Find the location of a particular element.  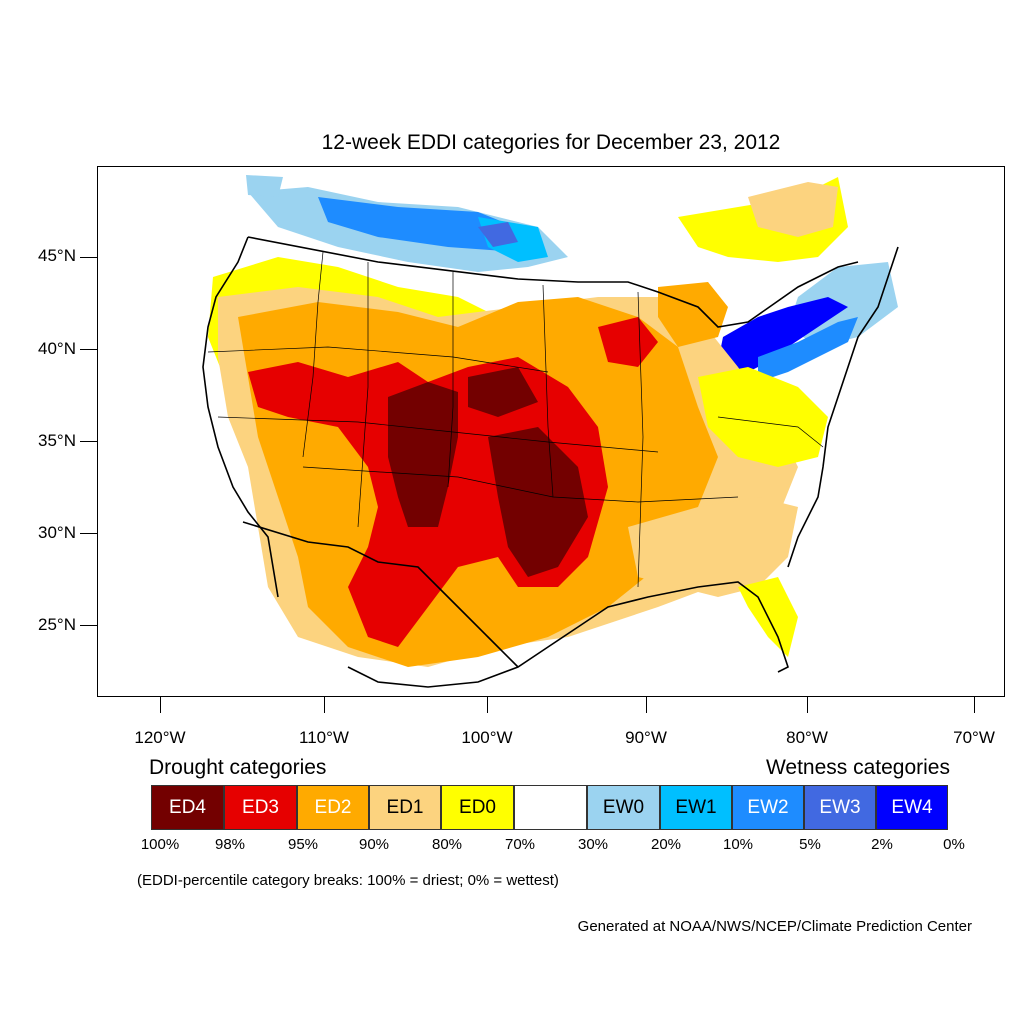

legend-label-ed0: ED0 is located at coordinates (477, 807).